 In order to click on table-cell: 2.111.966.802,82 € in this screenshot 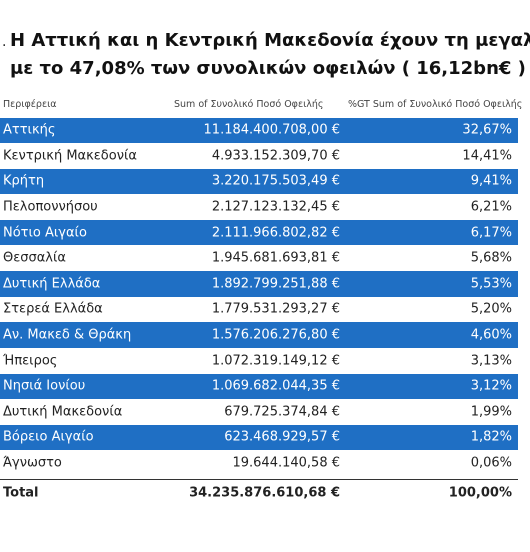, I will do `click(275, 233)`.